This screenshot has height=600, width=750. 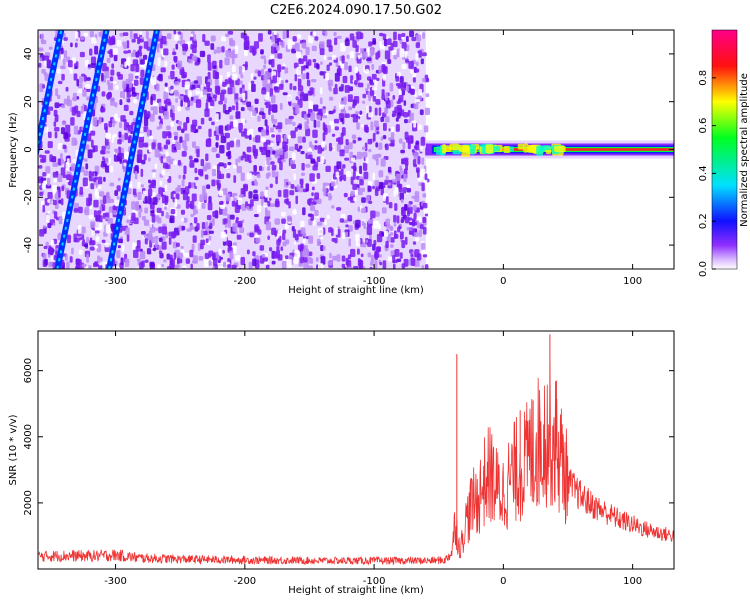 I want to click on y-tick-label: -20, so click(x=28, y=197).